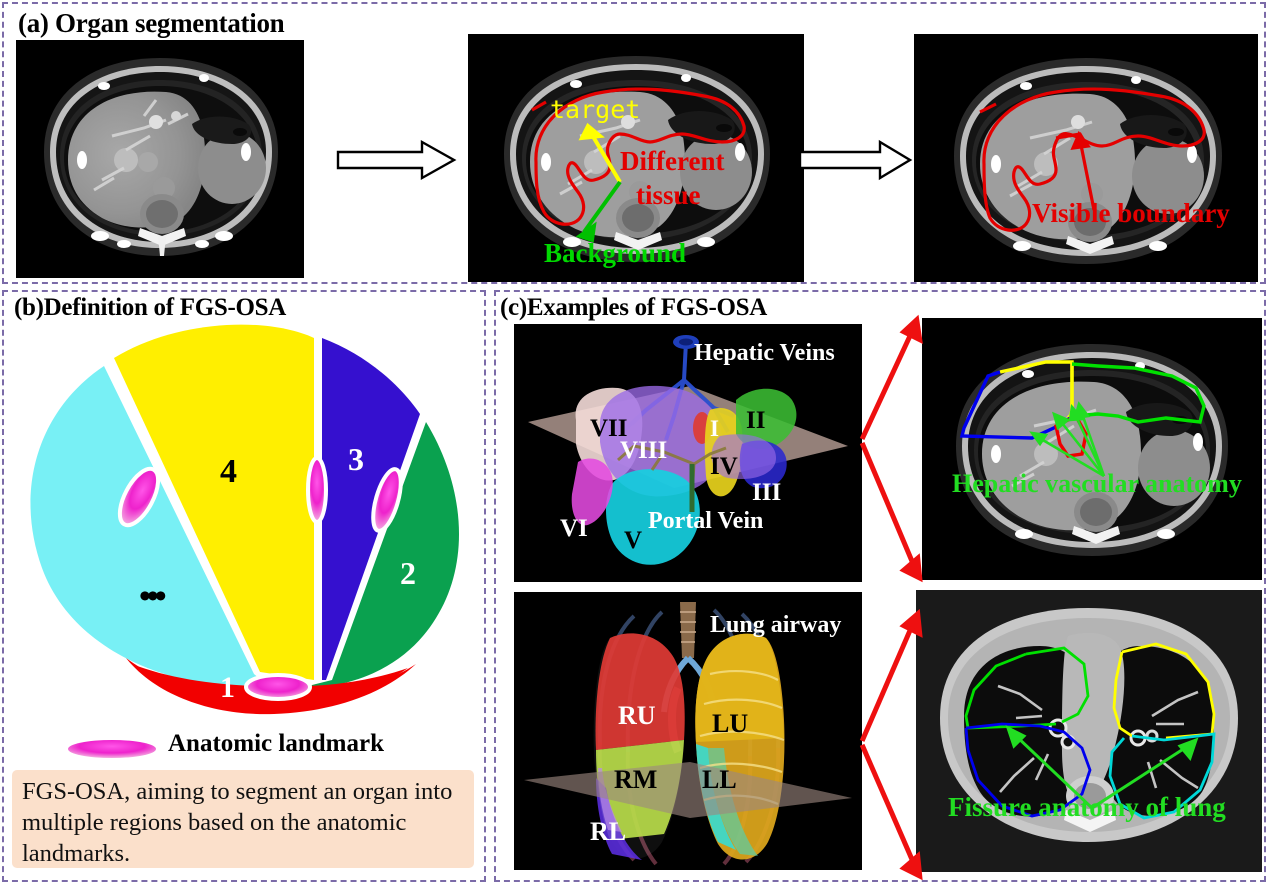 The image size is (1270, 885). Describe the element at coordinates (755, 420) in the screenshot. I see `liver-seg-II: II` at that location.